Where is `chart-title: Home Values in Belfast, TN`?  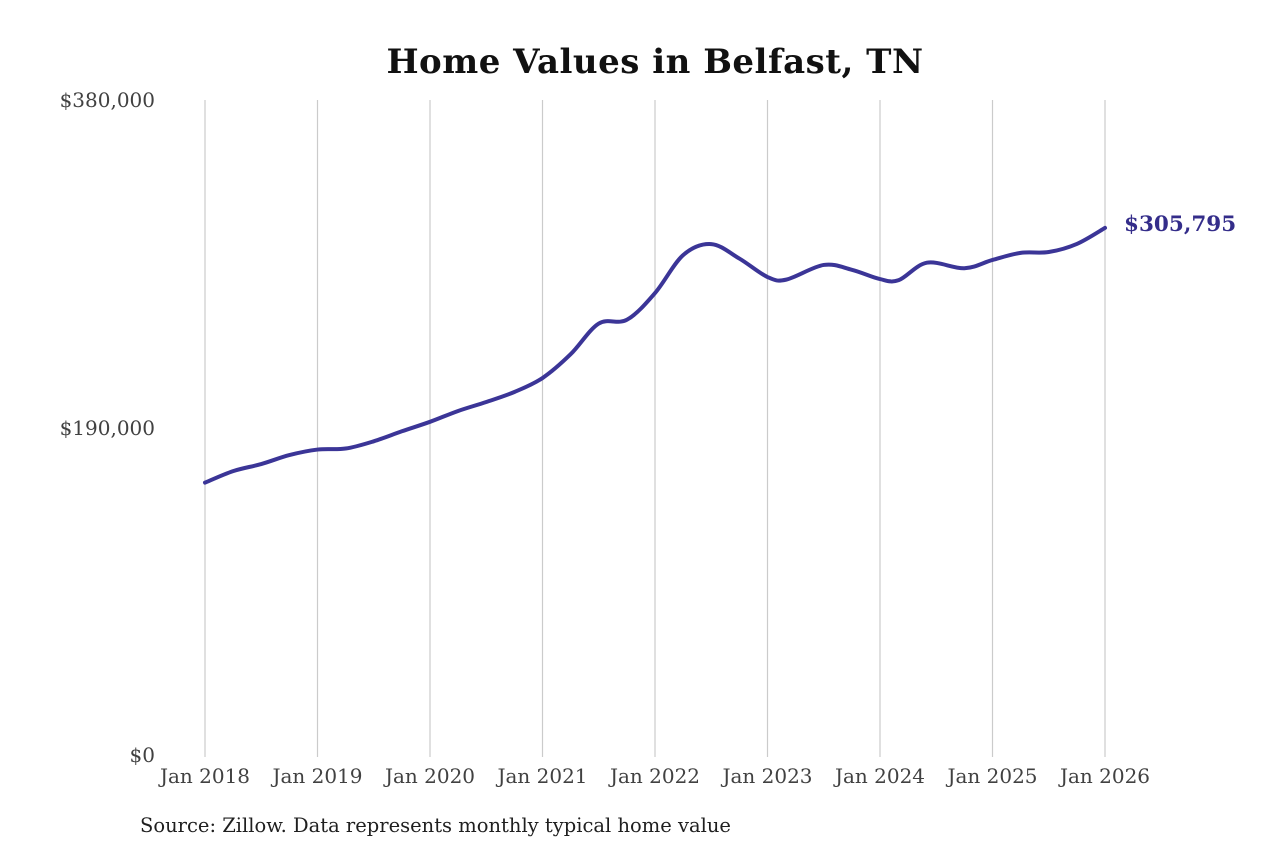
chart-title: Home Values in Belfast, TN is located at coordinates (655, 62).